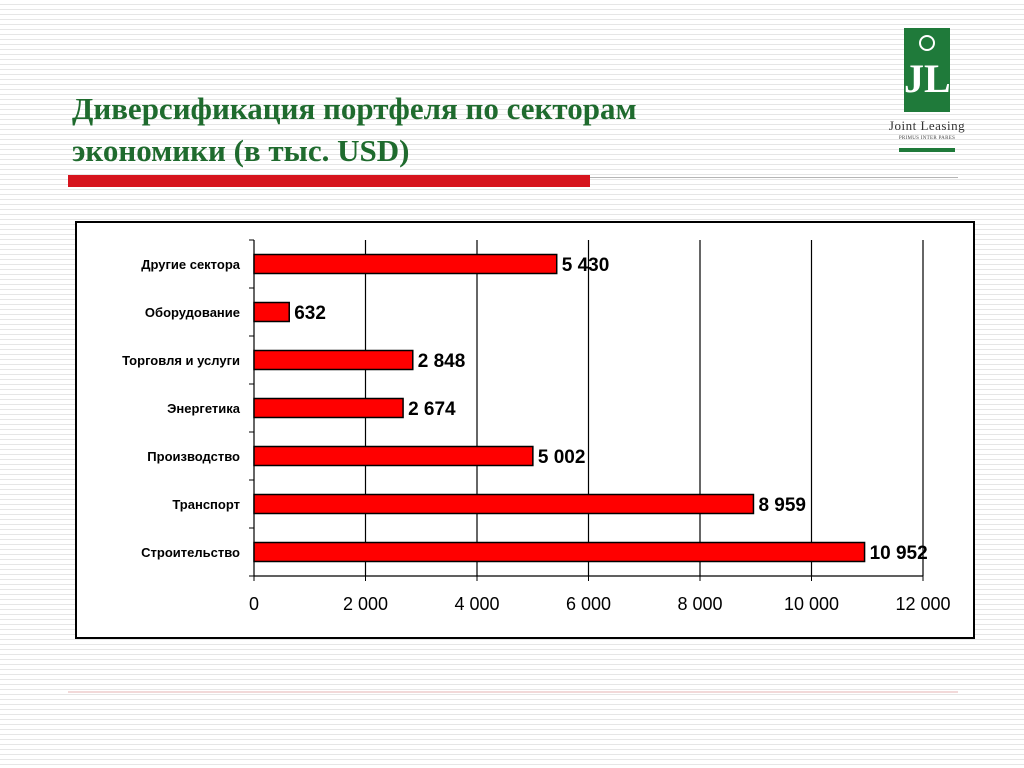 Image resolution: width=1024 pixels, height=768 pixels. What do you see at coordinates (899, 553) in the screenshot?
I see `data-label: 10 952` at bounding box center [899, 553].